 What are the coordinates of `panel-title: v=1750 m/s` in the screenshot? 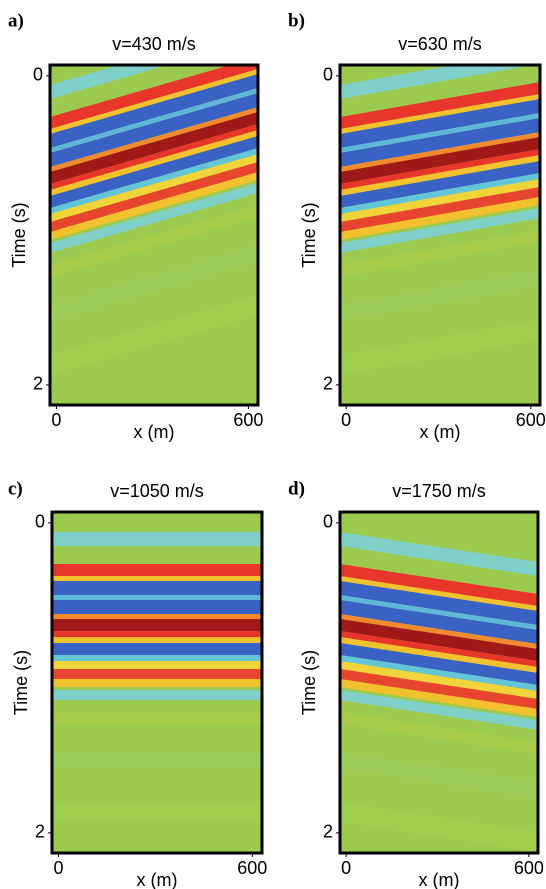 It's located at (439, 491).